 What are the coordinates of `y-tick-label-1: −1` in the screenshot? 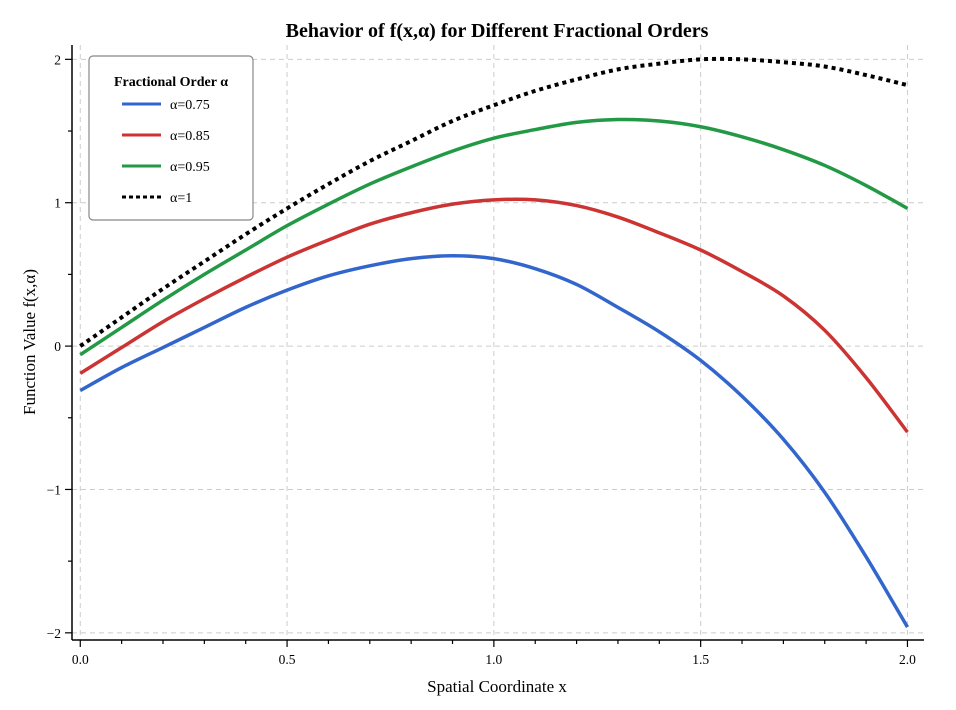 It's located at (54, 489).